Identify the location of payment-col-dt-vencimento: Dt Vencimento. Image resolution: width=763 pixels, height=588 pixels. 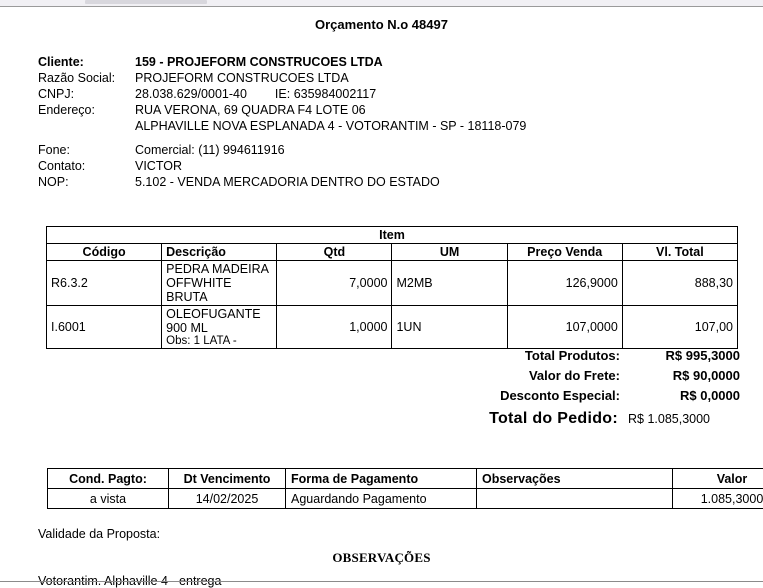
(227, 479).